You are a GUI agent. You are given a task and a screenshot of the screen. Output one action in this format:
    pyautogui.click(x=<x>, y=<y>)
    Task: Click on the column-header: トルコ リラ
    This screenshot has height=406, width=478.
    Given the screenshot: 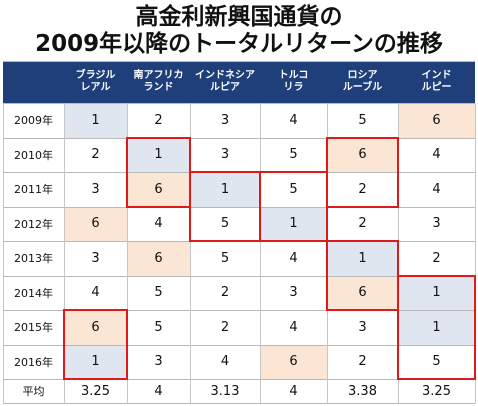 What is the action you would take?
    pyautogui.click(x=293, y=82)
    